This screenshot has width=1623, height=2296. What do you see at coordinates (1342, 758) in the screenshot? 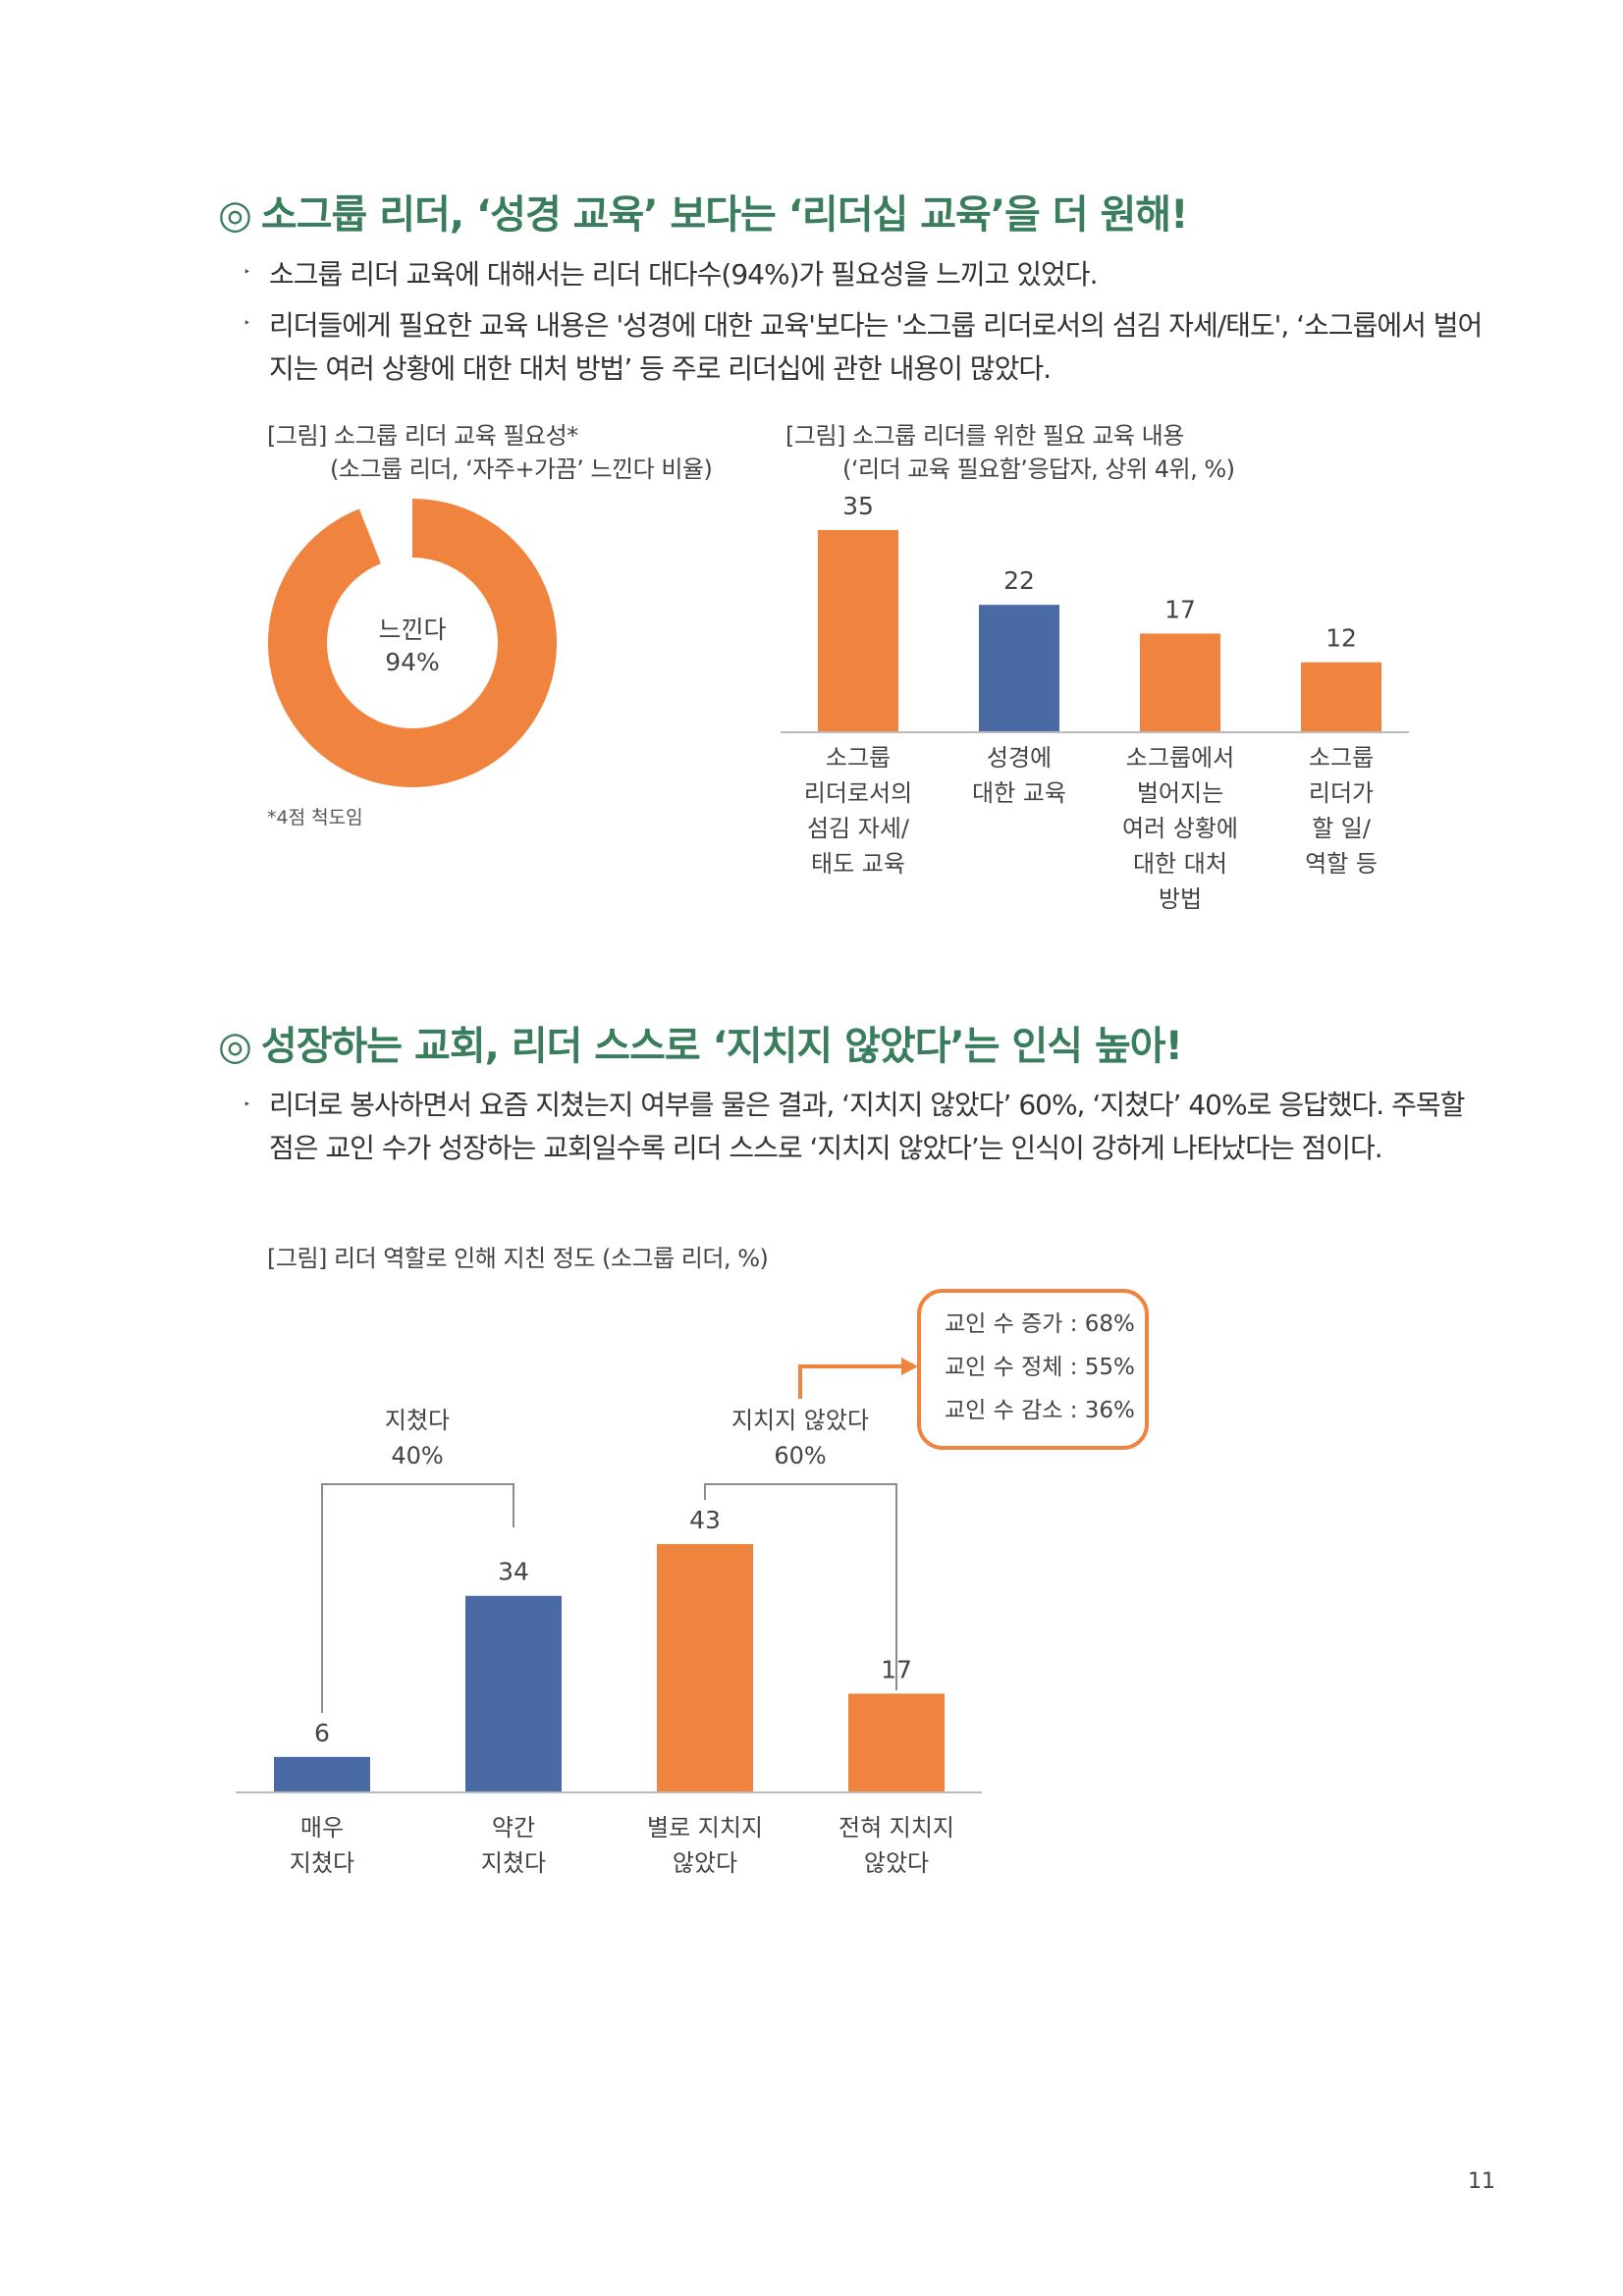
I see `bar1-category-label-4: 소그룹` at bounding box center [1342, 758].